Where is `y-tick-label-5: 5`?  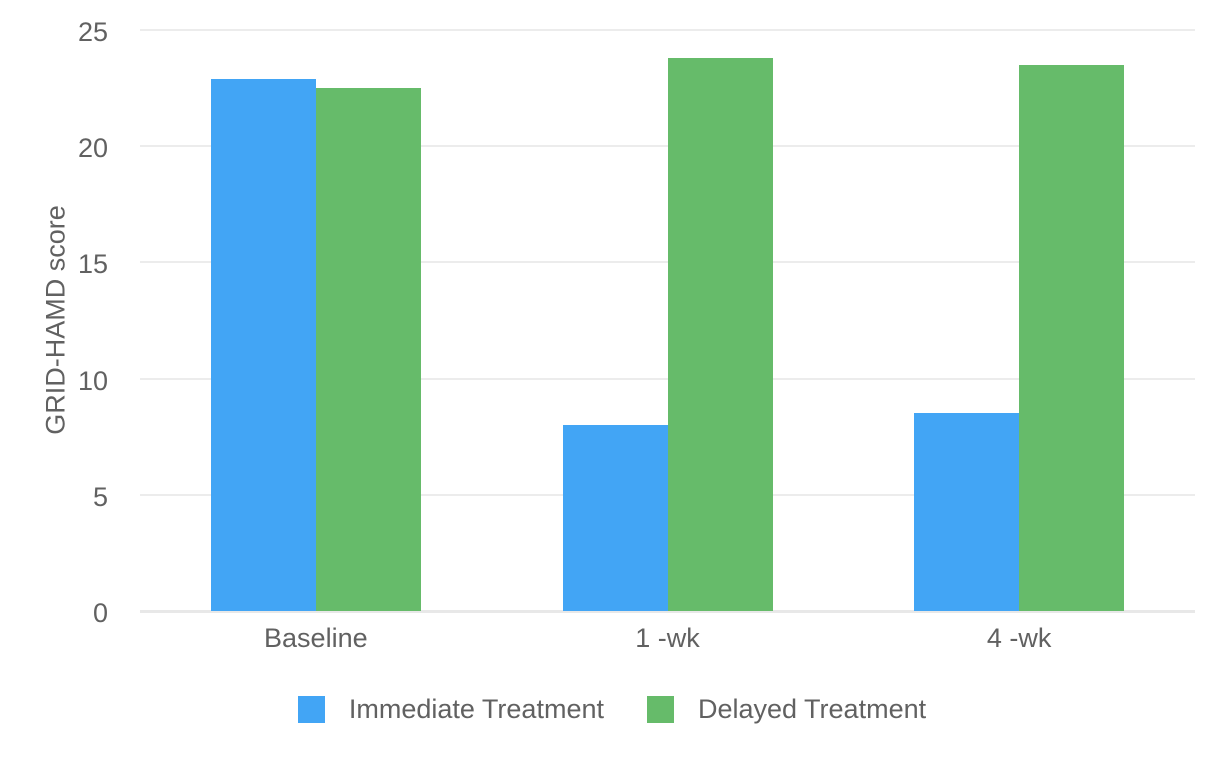
y-tick-label-5: 5 is located at coordinates (100, 496).